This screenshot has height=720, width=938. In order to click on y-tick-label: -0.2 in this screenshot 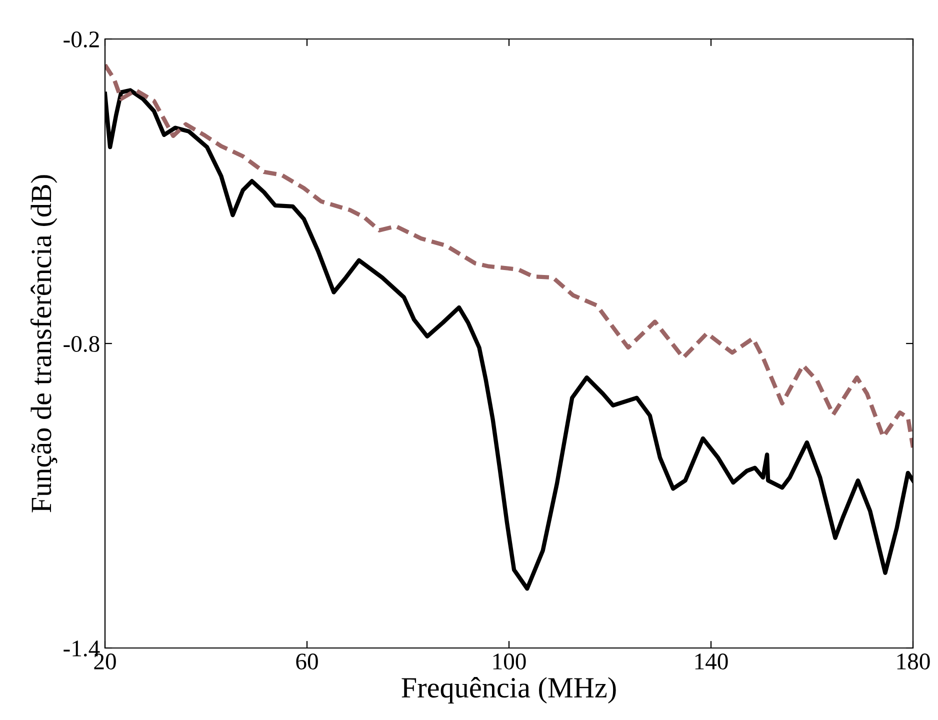, I will do `click(81, 39)`.